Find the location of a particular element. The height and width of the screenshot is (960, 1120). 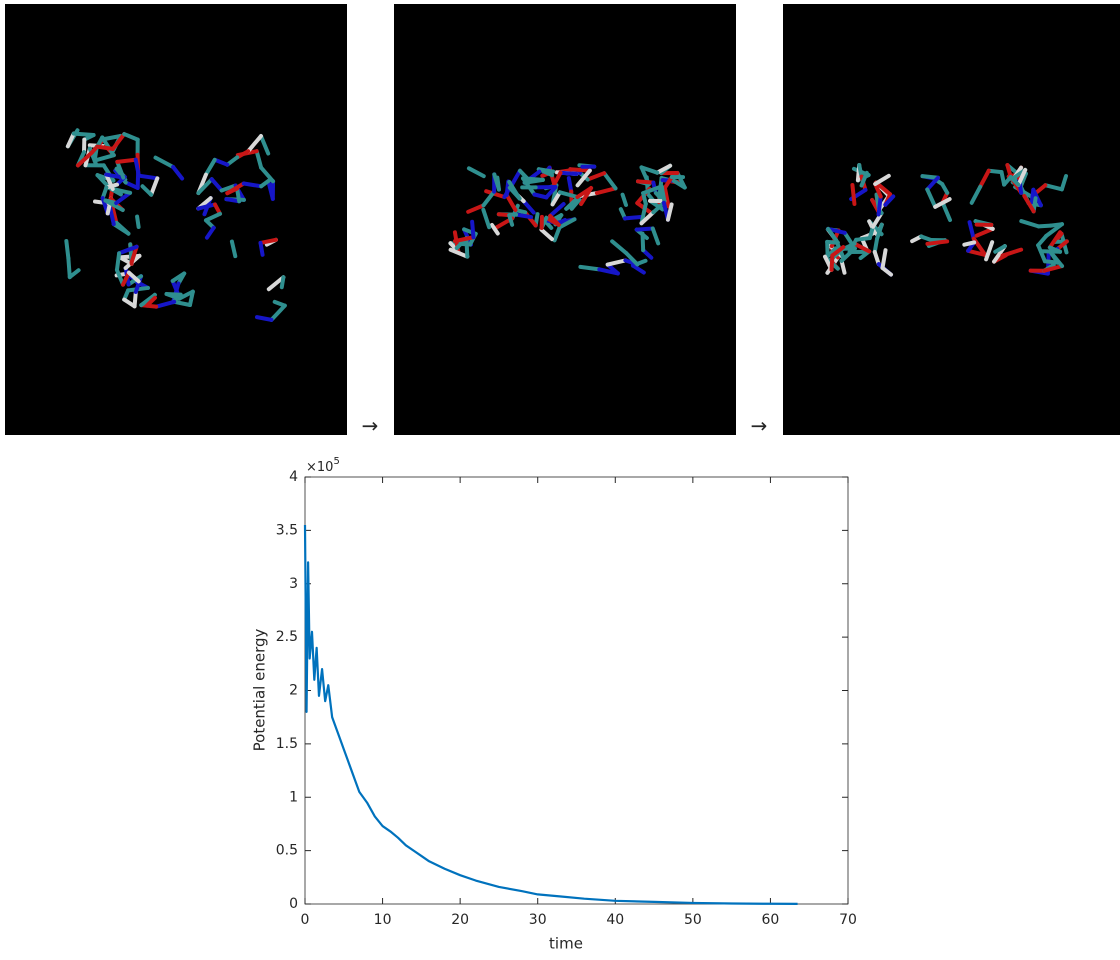

y-exponent-base: ×10 is located at coordinates (319, 467).